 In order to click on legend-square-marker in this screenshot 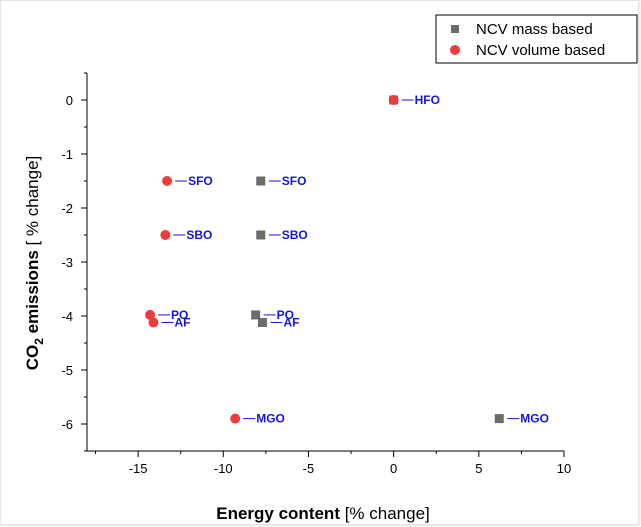, I will do `click(455, 29)`.